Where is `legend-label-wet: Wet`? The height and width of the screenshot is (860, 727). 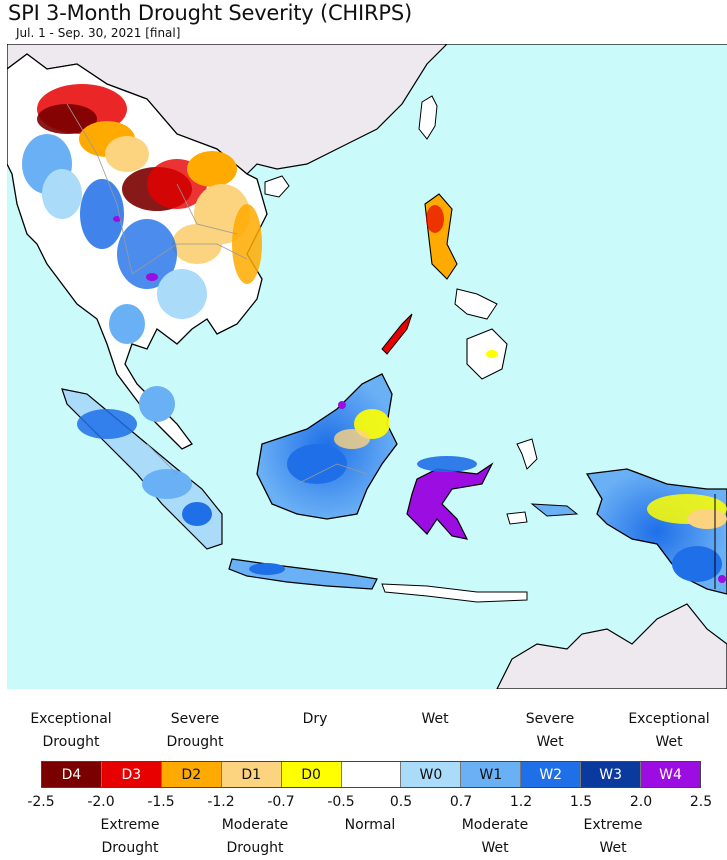
legend-label-wet: Wet is located at coordinates (435, 719).